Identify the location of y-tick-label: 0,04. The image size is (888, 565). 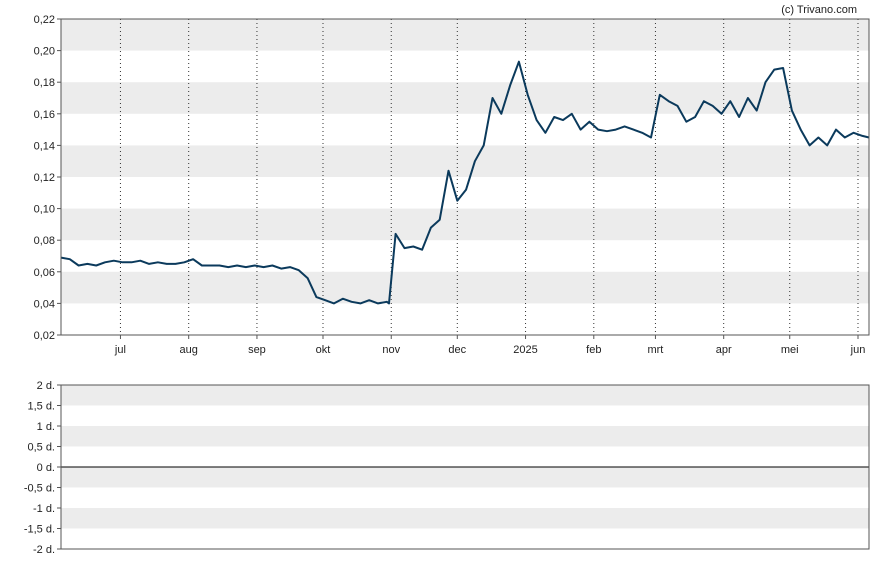
(44, 304).